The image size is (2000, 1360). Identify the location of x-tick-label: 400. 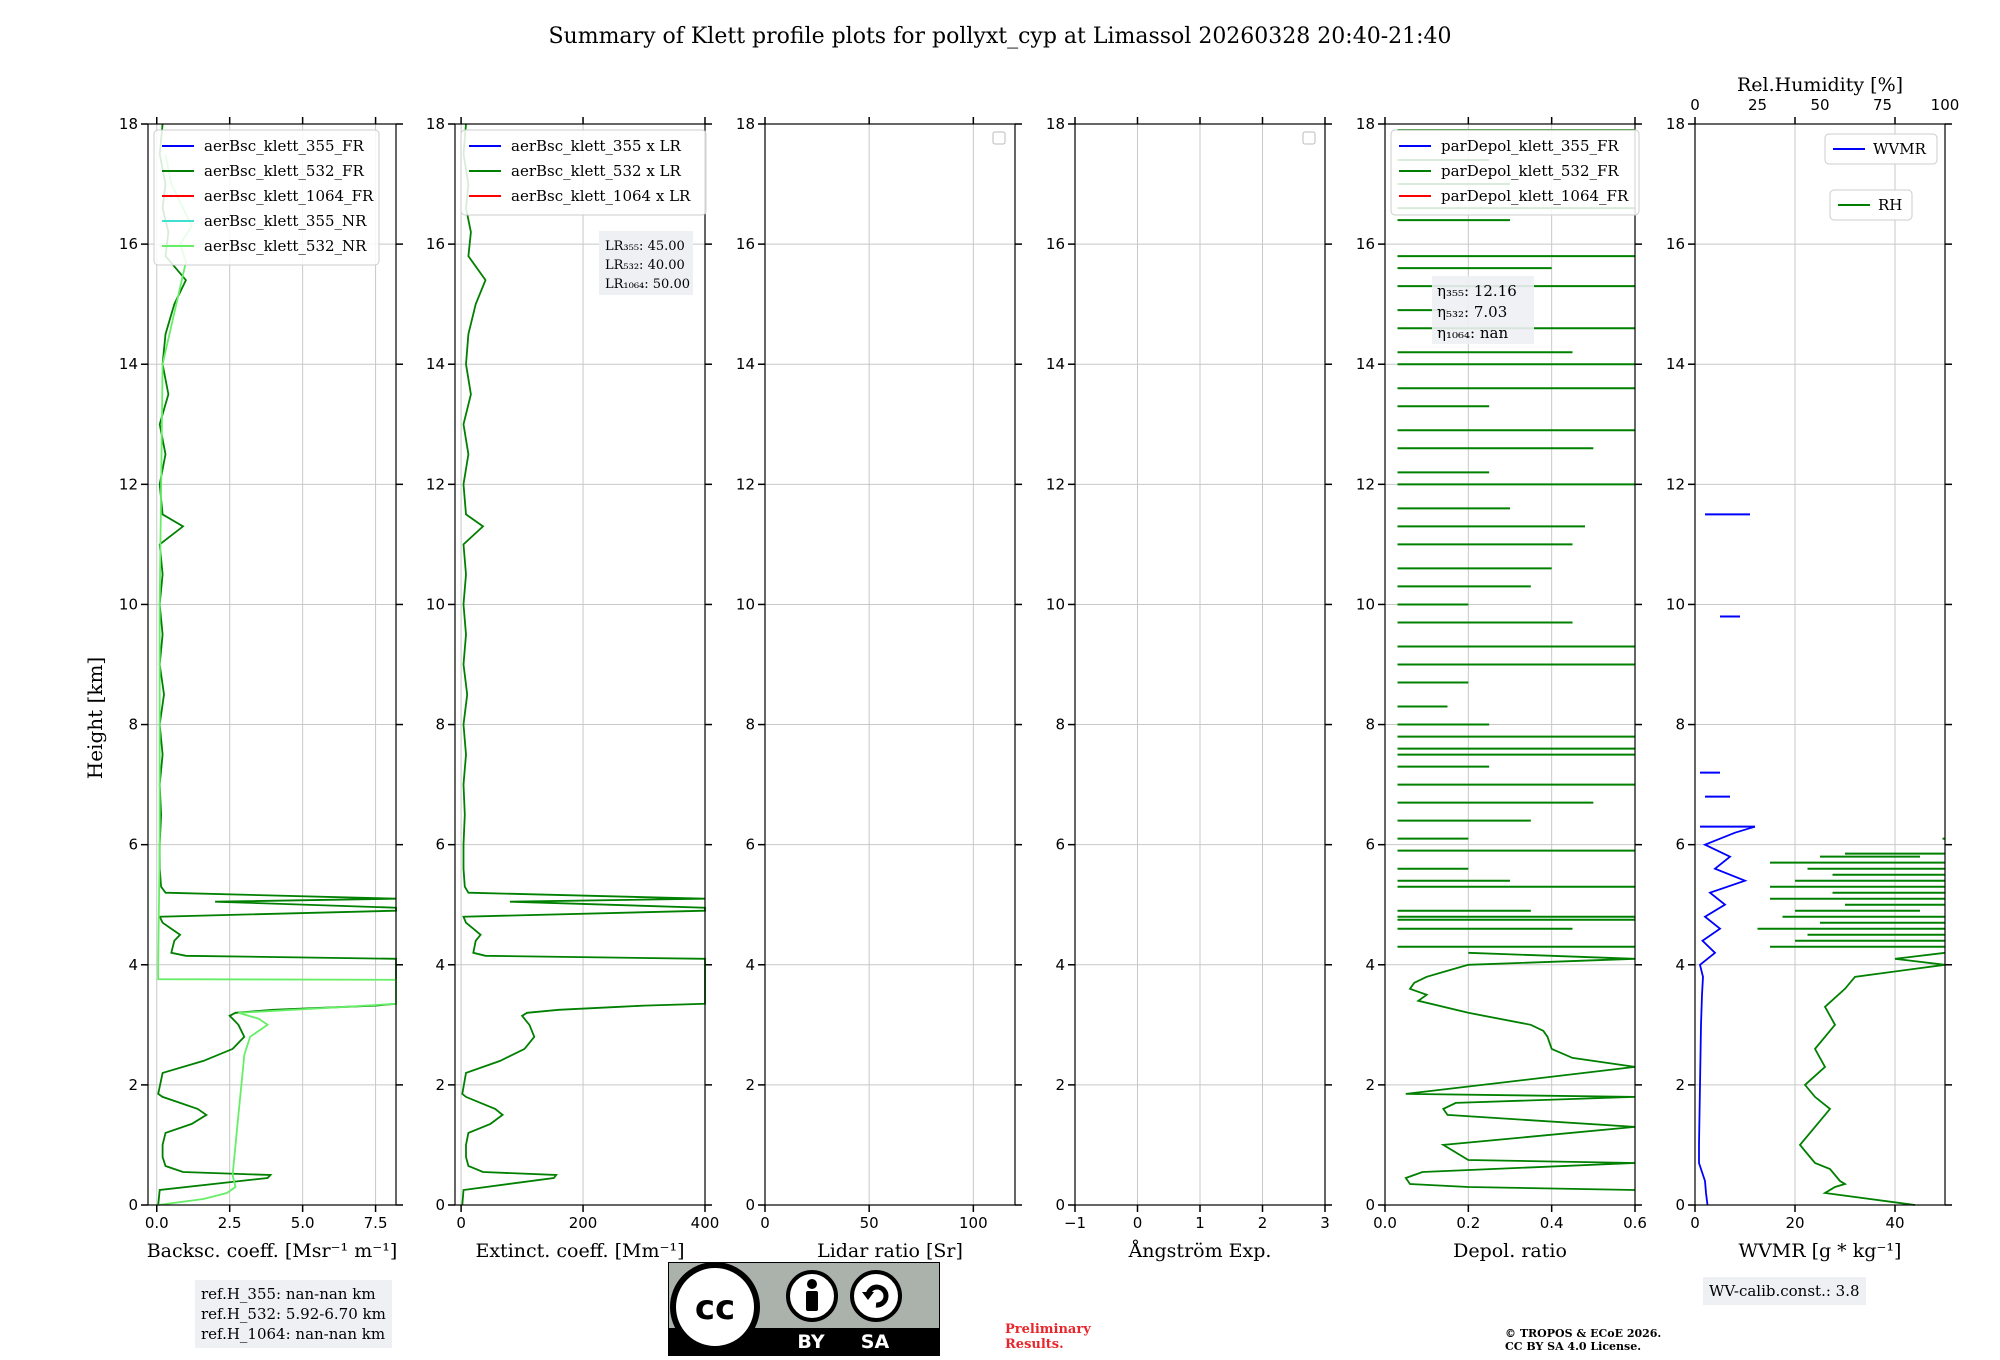
(705, 1223).